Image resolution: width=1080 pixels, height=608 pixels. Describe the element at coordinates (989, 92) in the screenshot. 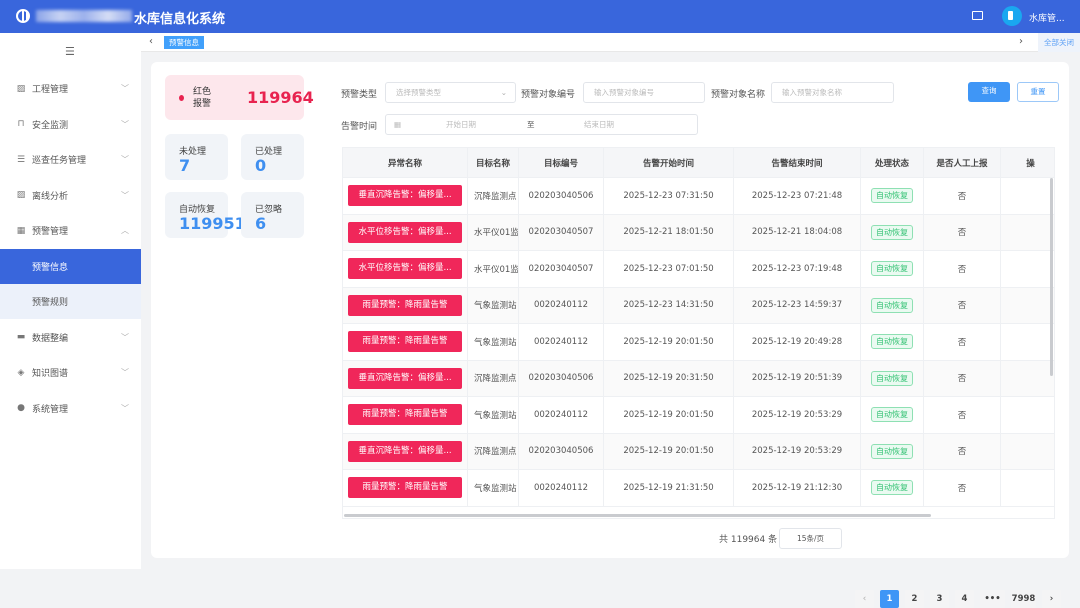

I see `query-button: 查询` at that location.